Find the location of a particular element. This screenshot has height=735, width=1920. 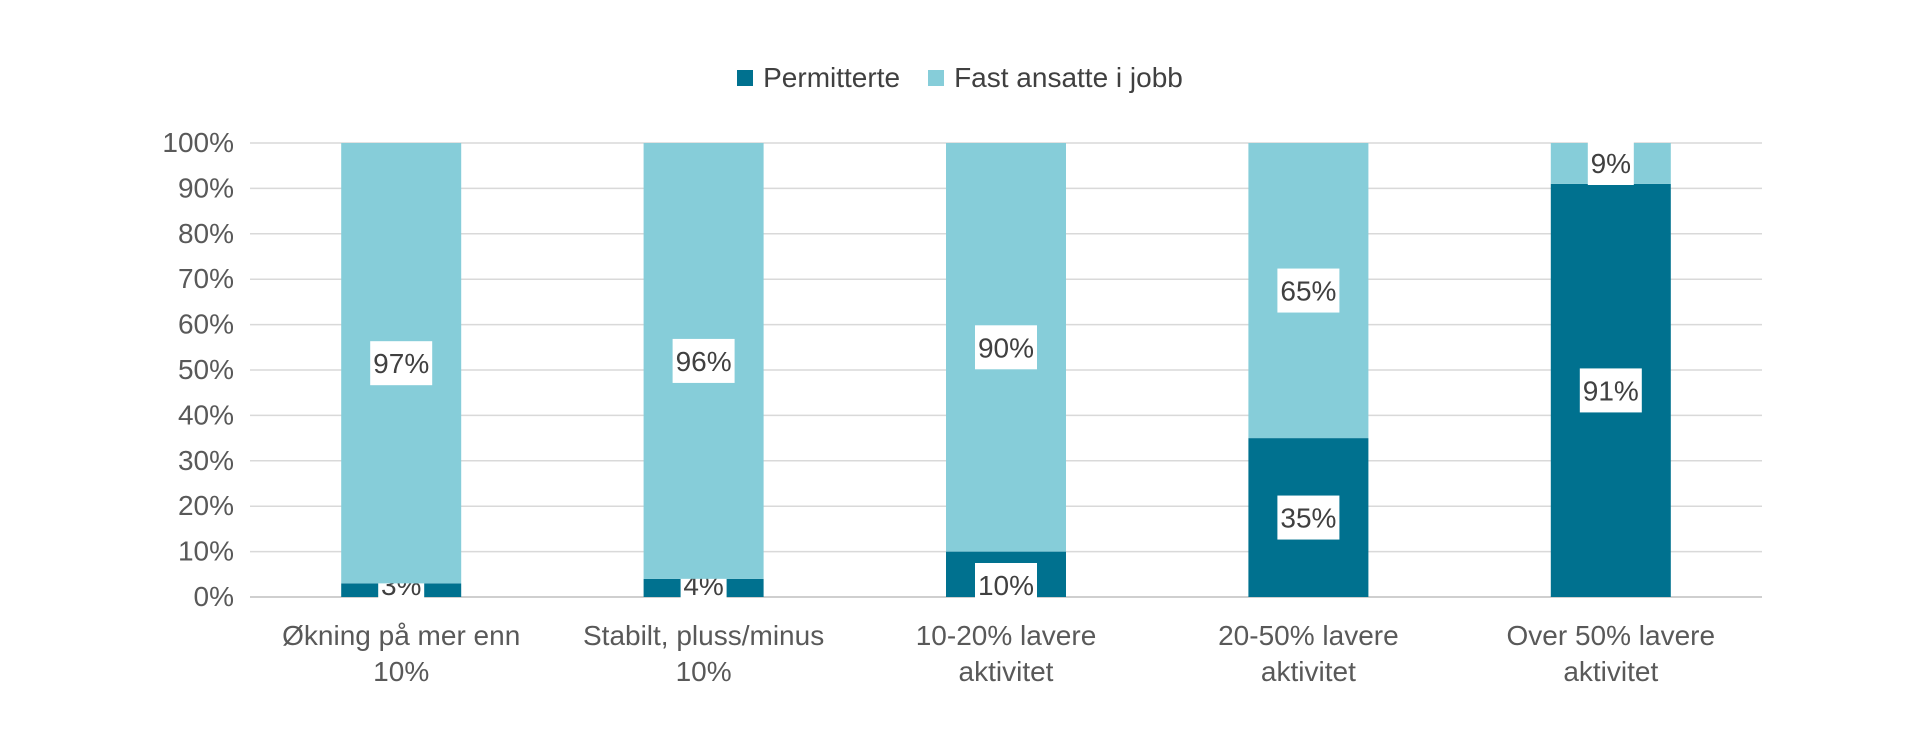

data-label: 97% is located at coordinates (401, 363).